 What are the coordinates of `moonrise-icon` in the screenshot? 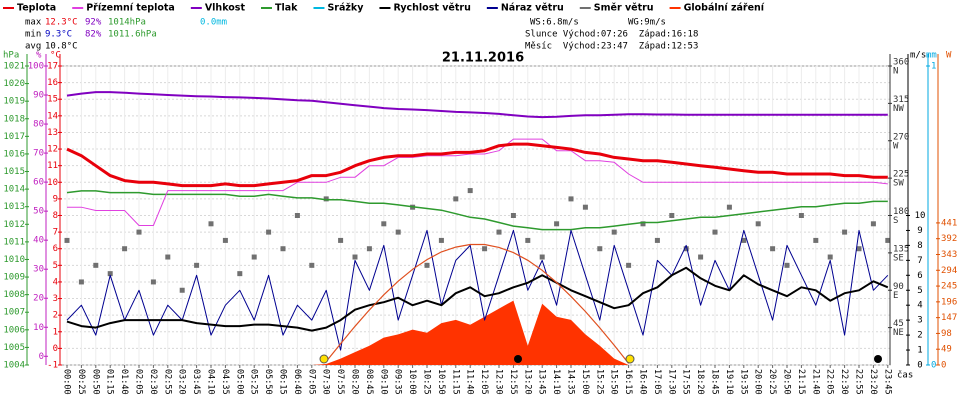 It's located at (878, 359).